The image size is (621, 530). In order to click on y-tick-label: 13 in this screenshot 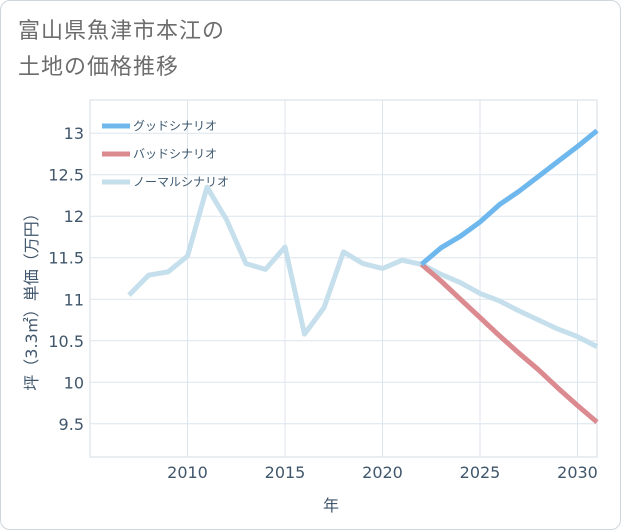, I will do `click(74, 133)`.